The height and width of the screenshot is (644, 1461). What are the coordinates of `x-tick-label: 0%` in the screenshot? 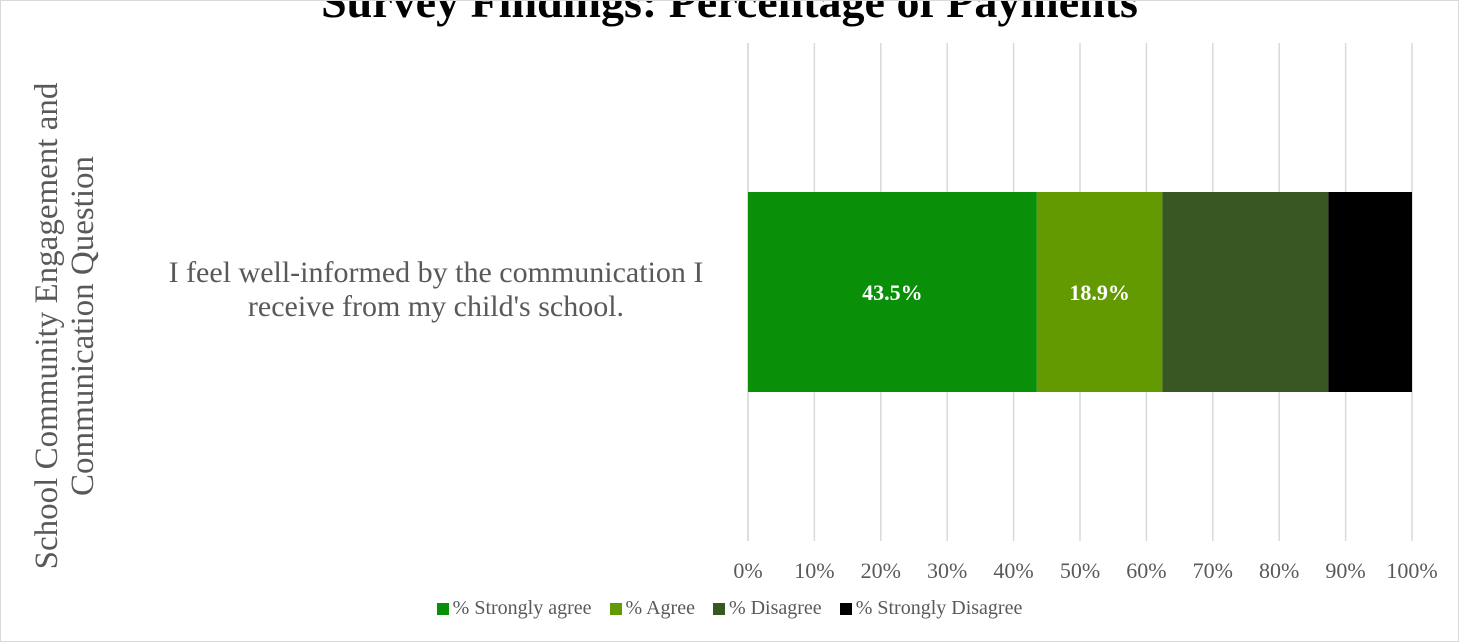 It's located at (747, 570).